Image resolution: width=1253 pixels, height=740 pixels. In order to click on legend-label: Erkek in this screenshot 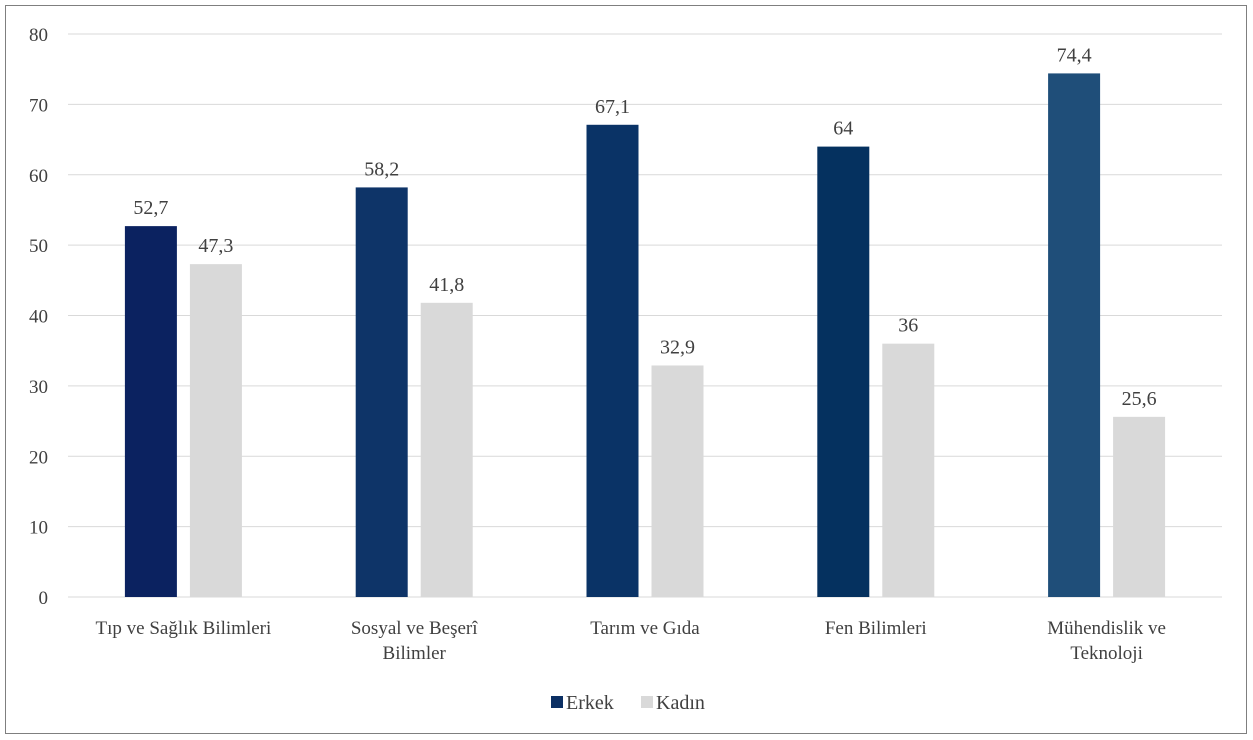, I will do `click(590, 703)`.